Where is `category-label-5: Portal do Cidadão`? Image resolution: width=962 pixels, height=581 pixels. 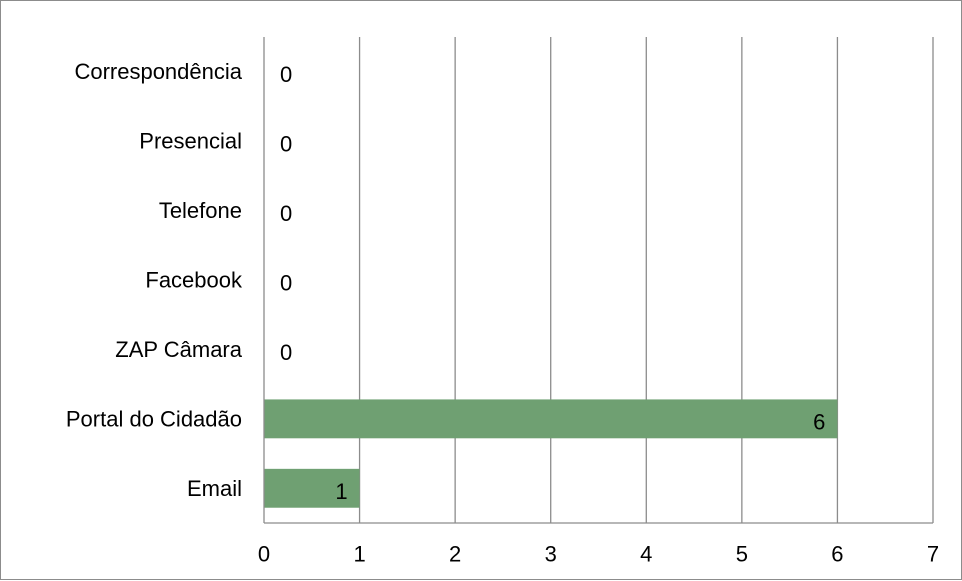
category-label-5: Portal do Cidadão is located at coordinates (154, 418).